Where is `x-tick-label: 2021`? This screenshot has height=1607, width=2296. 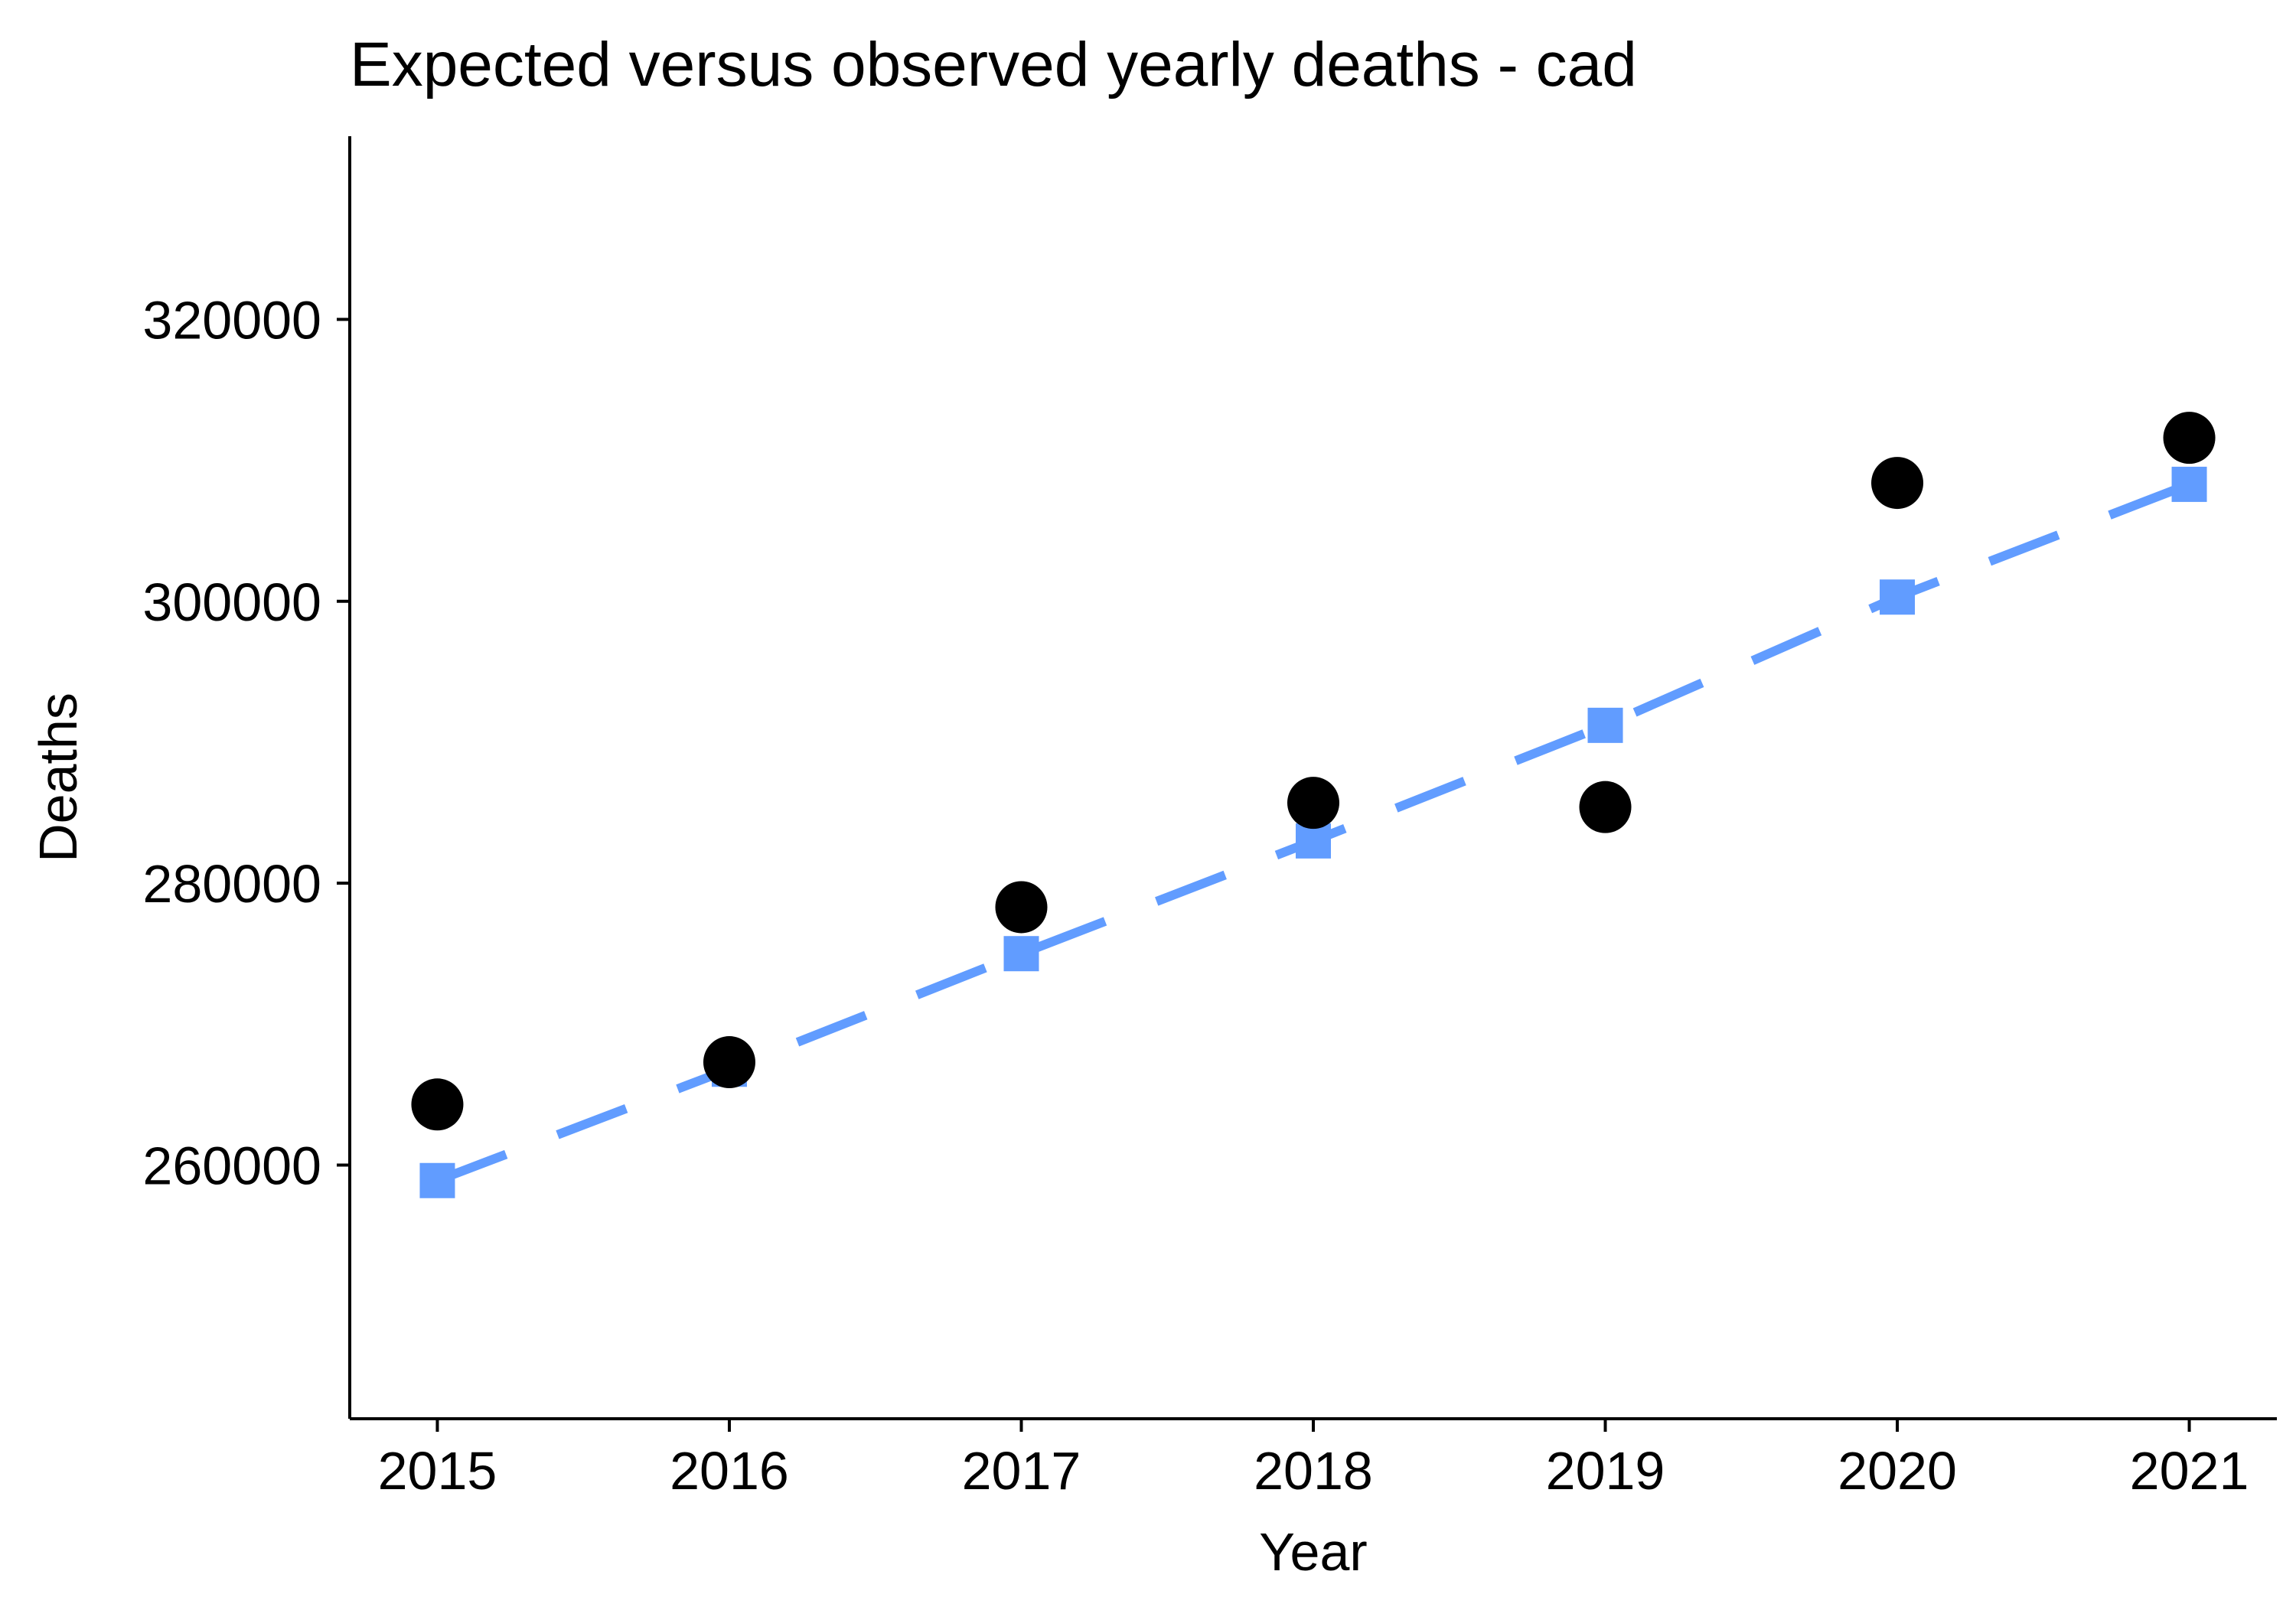
x-tick-label: 2021 is located at coordinates (2189, 1471).